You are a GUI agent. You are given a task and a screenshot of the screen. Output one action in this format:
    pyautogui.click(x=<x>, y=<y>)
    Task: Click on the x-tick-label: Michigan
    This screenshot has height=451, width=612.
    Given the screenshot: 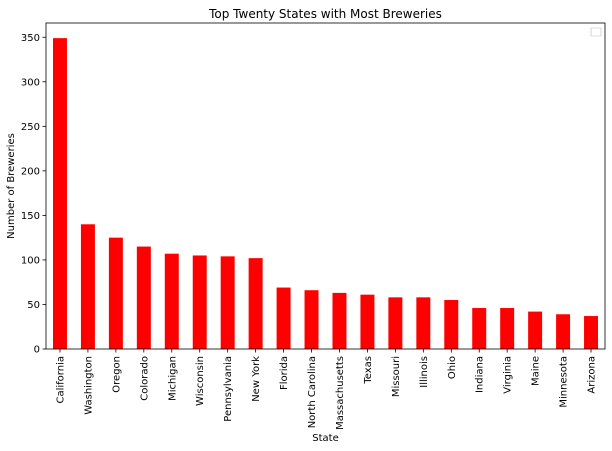 What is the action you would take?
    pyautogui.click(x=172, y=378)
    